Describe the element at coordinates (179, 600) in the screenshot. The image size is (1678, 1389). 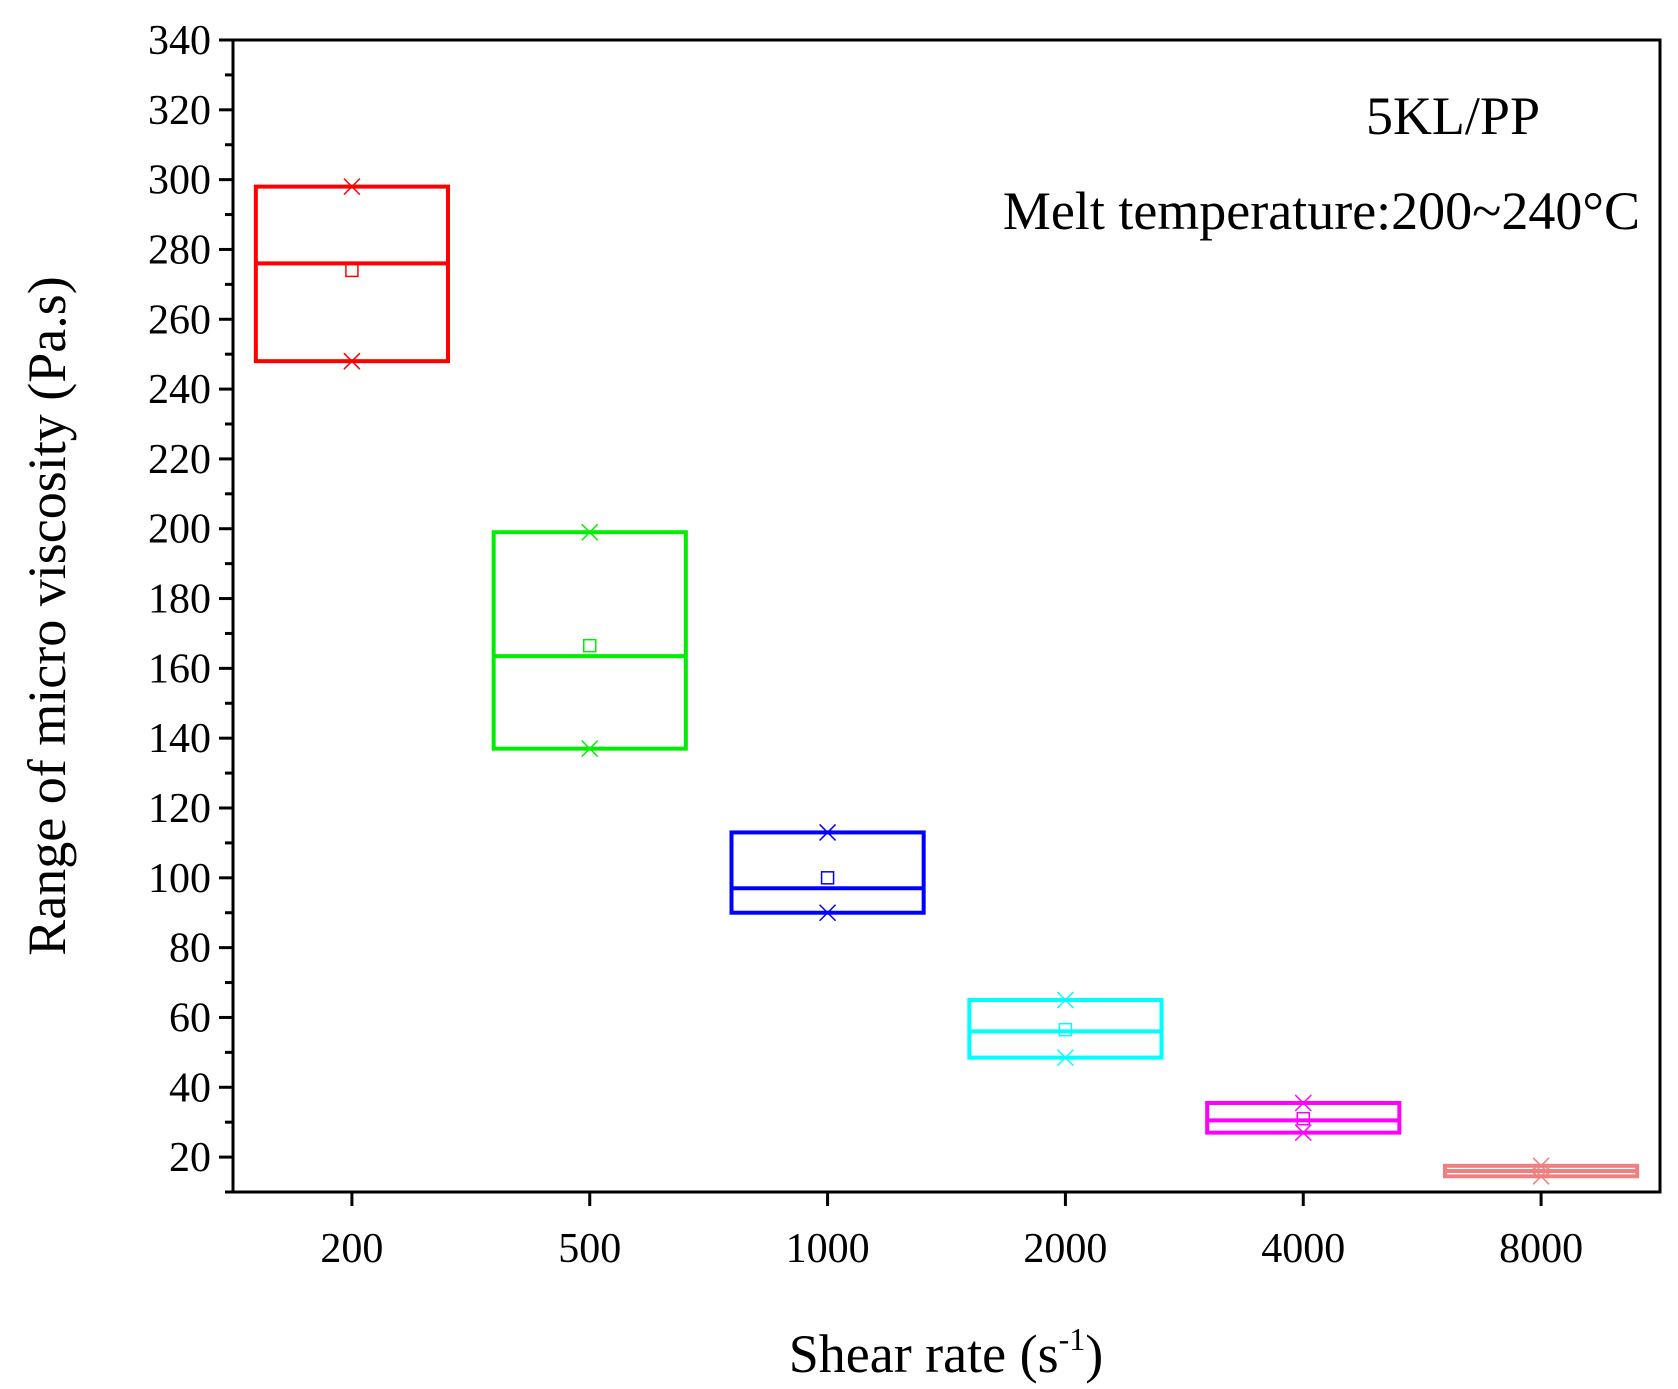
I see `y-tick-label: 180` at that location.